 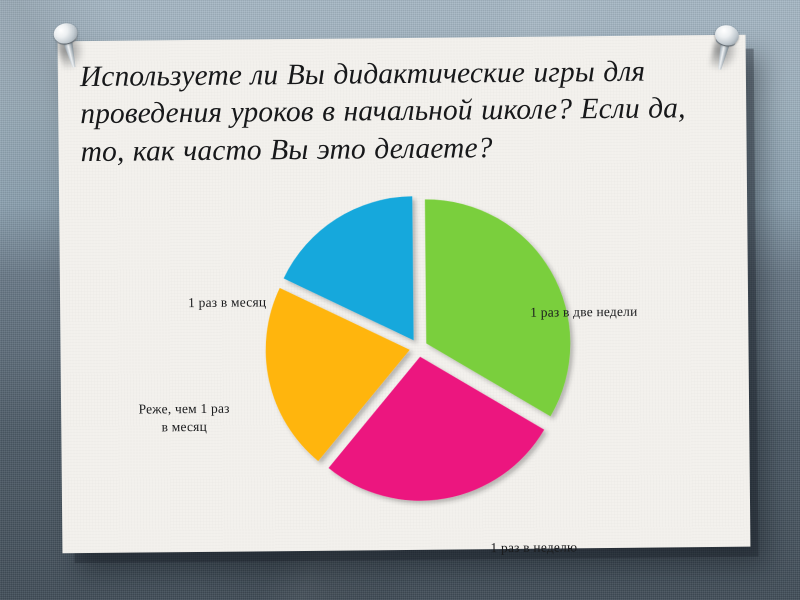 What do you see at coordinates (184, 408) in the screenshot?
I see `pie-label-rarely-line1: Реже, чем 1 раз` at bounding box center [184, 408].